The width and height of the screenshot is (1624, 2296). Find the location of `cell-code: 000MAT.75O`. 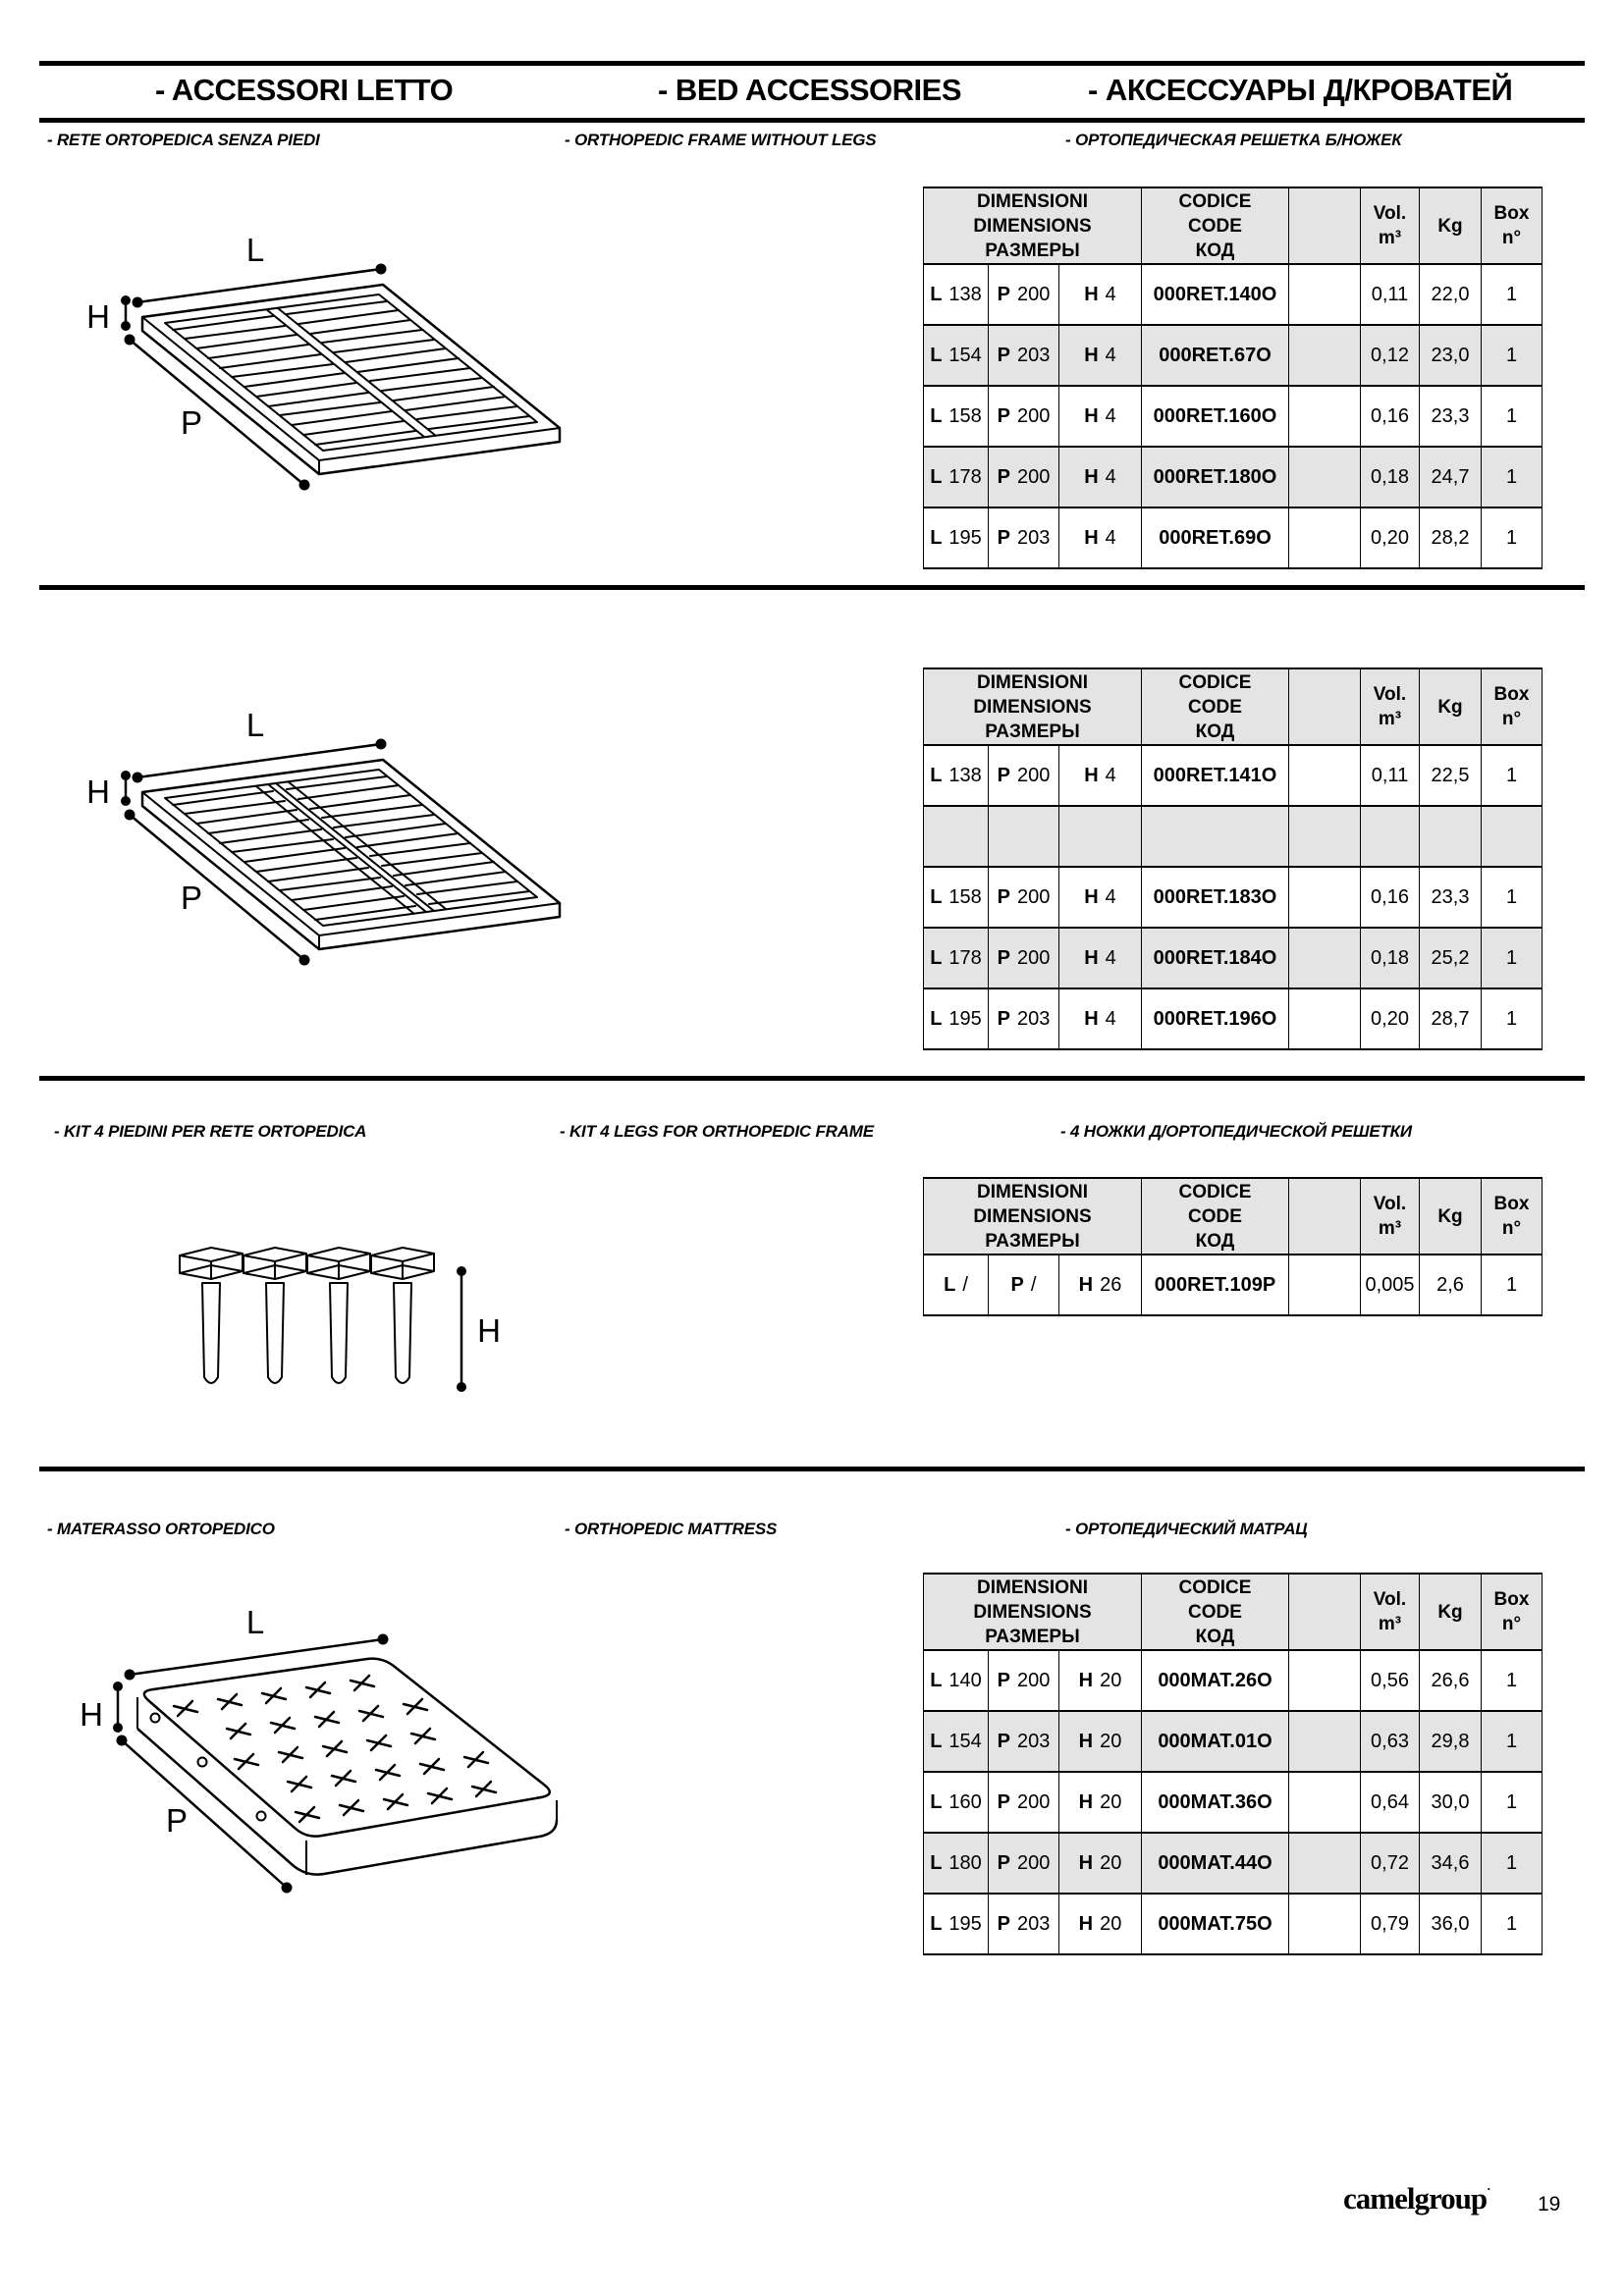

cell-code: 000MAT.75O is located at coordinates (1215, 1924).